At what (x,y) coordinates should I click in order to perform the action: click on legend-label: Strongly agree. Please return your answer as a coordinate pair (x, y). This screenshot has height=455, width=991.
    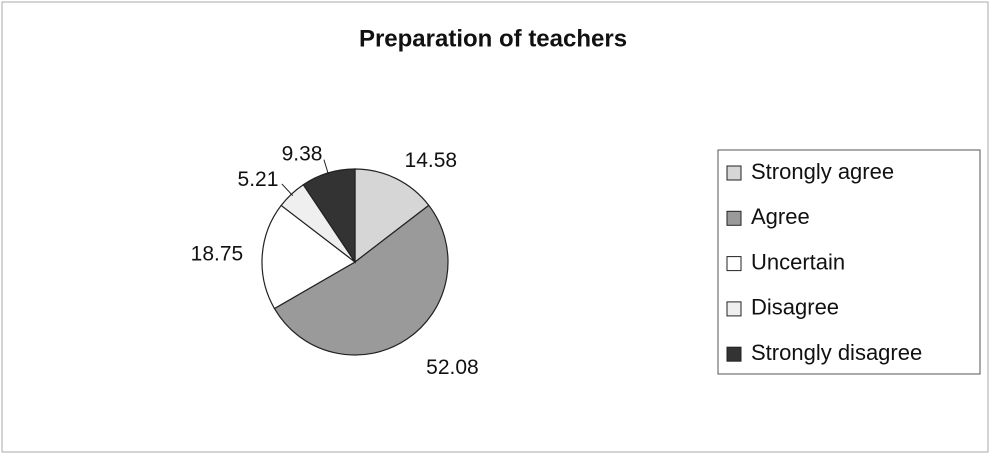
    Looking at the image, I should click on (822, 171).